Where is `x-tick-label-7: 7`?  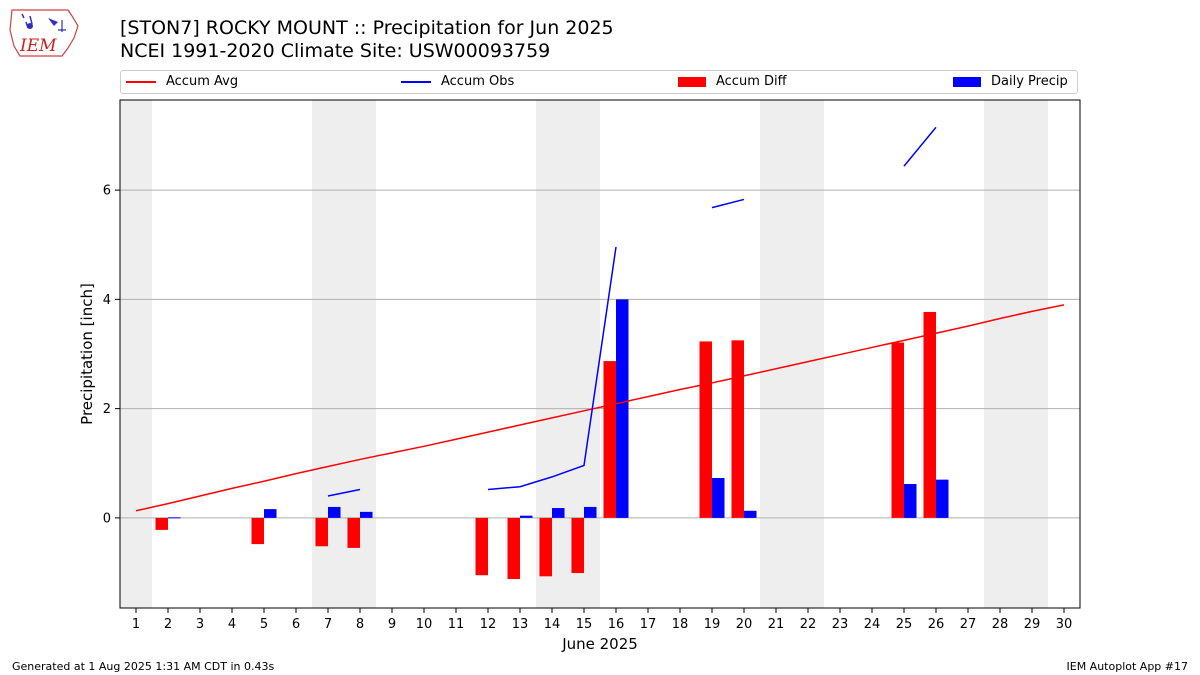 x-tick-label-7: 7 is located at coordinates (328, 624).